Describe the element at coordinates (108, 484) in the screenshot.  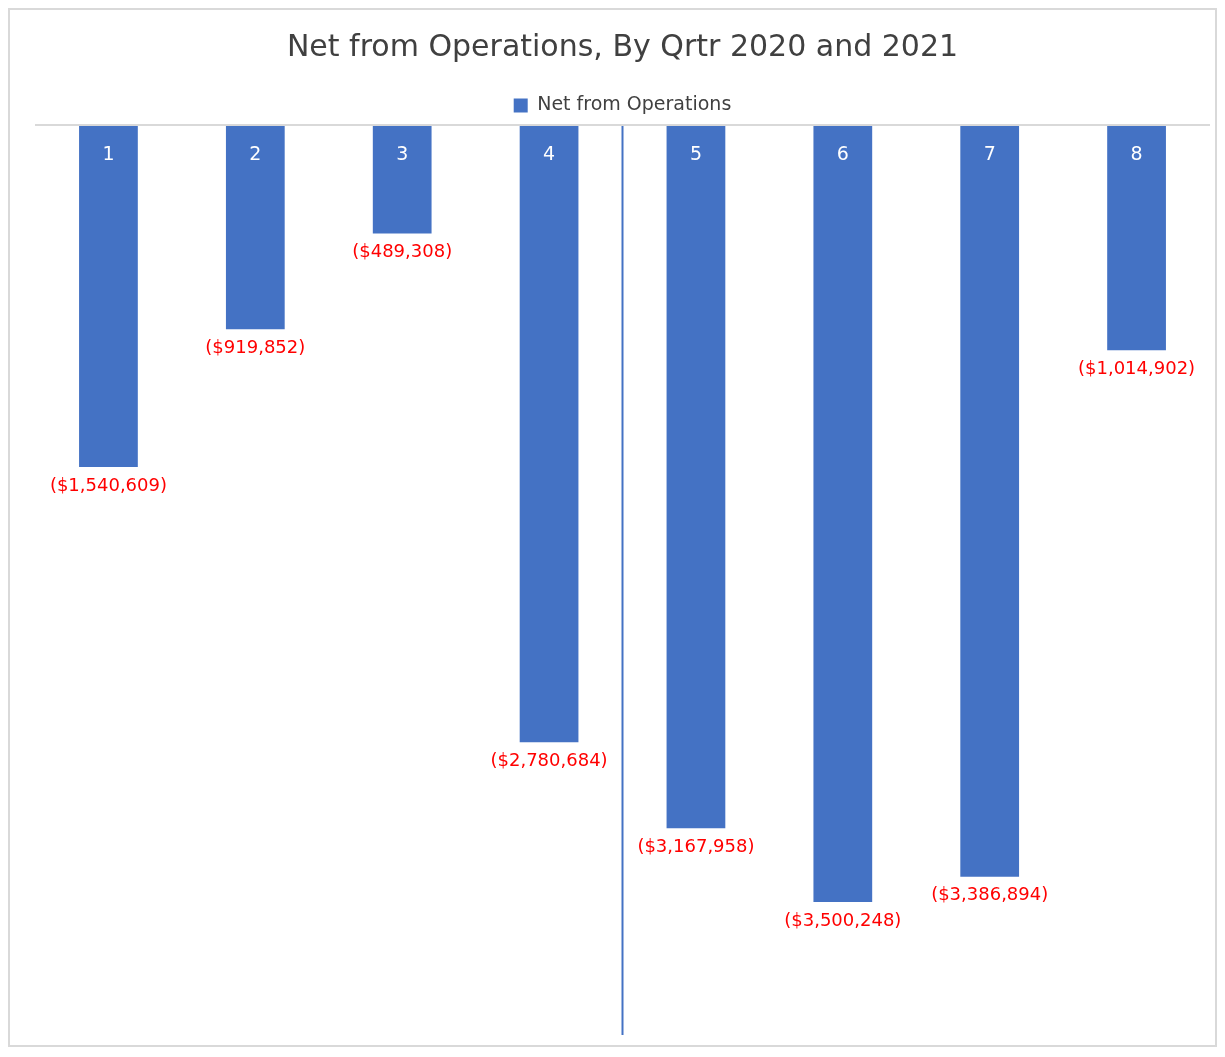
I see `data-label: ($1,540,609)` at that location.